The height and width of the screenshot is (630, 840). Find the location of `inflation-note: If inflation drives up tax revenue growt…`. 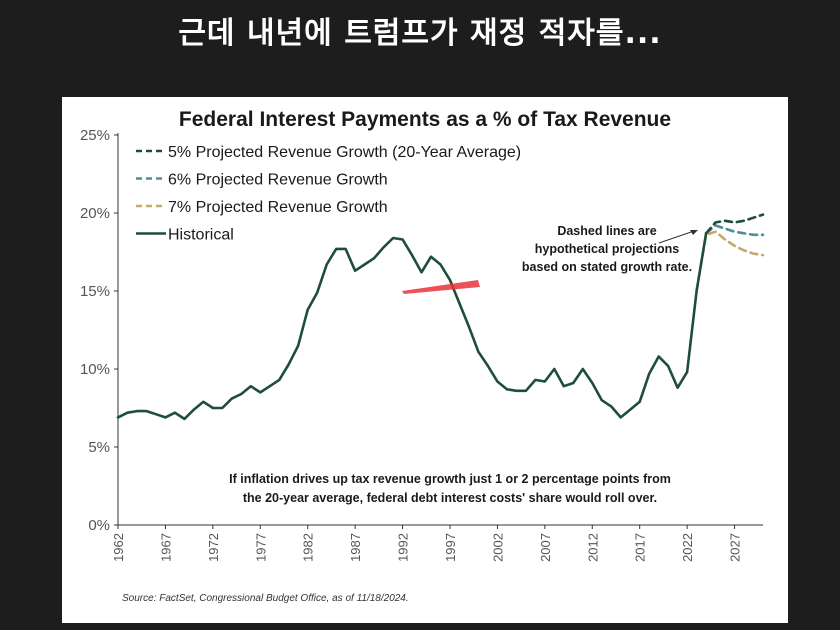

inflation-note: If inflation drives up tax revenue growt… is located at coordinates (450, 479).